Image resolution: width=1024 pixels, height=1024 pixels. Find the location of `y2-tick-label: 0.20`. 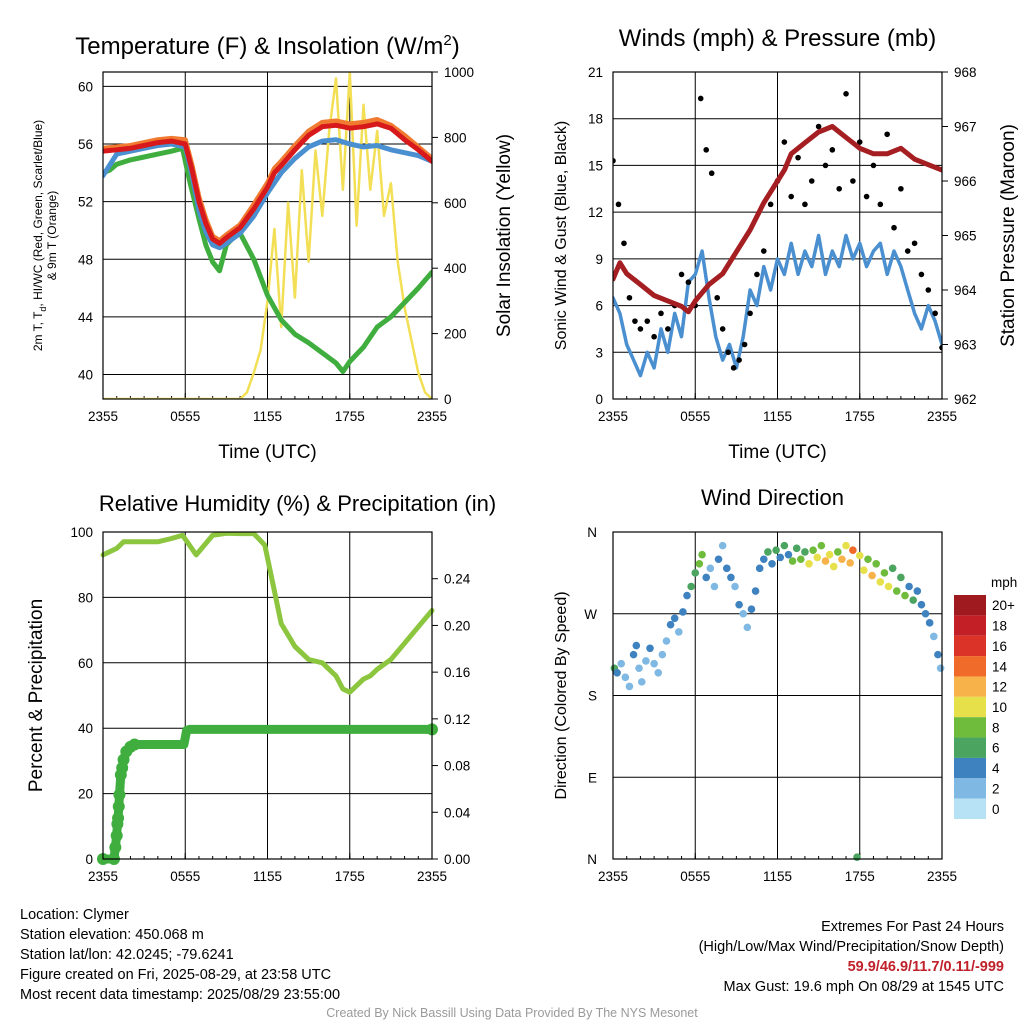

y2-tick-label: 0.20 is located at coordinates (457, 625).